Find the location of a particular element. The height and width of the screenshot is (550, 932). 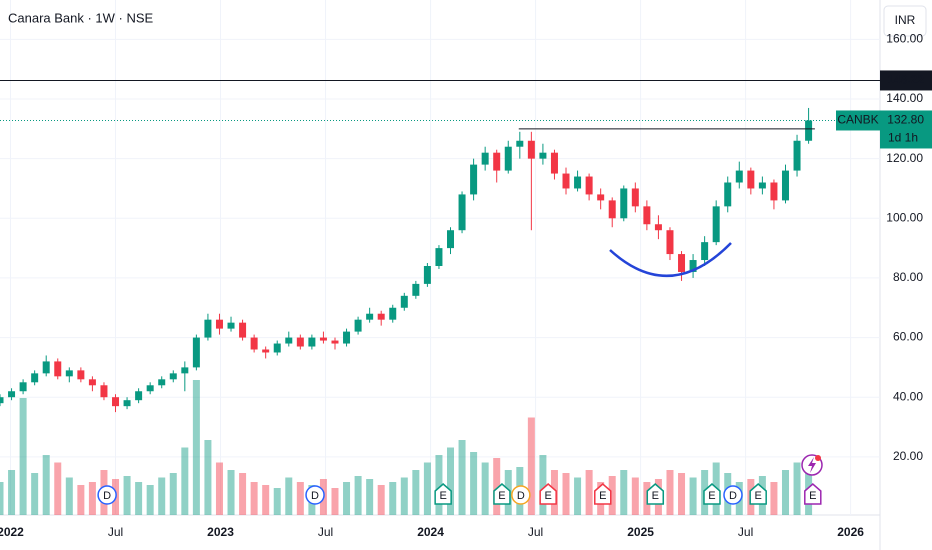

x-tick-label: 2026 is located at coordinates (850, 532).